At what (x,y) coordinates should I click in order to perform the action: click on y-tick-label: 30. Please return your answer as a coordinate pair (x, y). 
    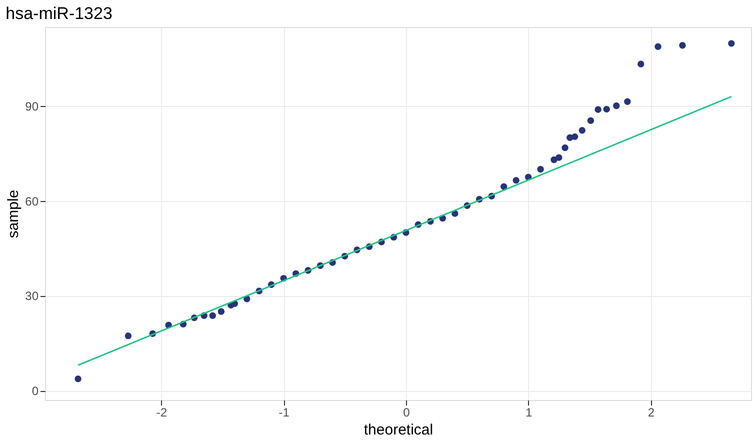
    Looking at the image, I should click on (32, 296).